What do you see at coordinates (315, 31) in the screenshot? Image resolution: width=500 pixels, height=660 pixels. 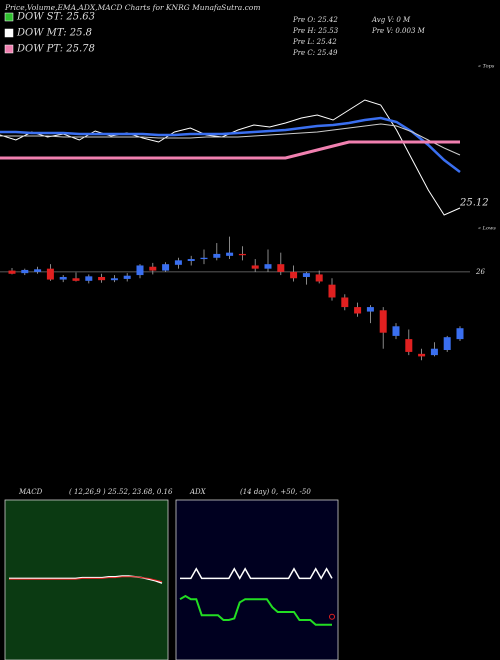 I see `price-annotation: Pre H: 25.53` at bounding box center [315, 31].